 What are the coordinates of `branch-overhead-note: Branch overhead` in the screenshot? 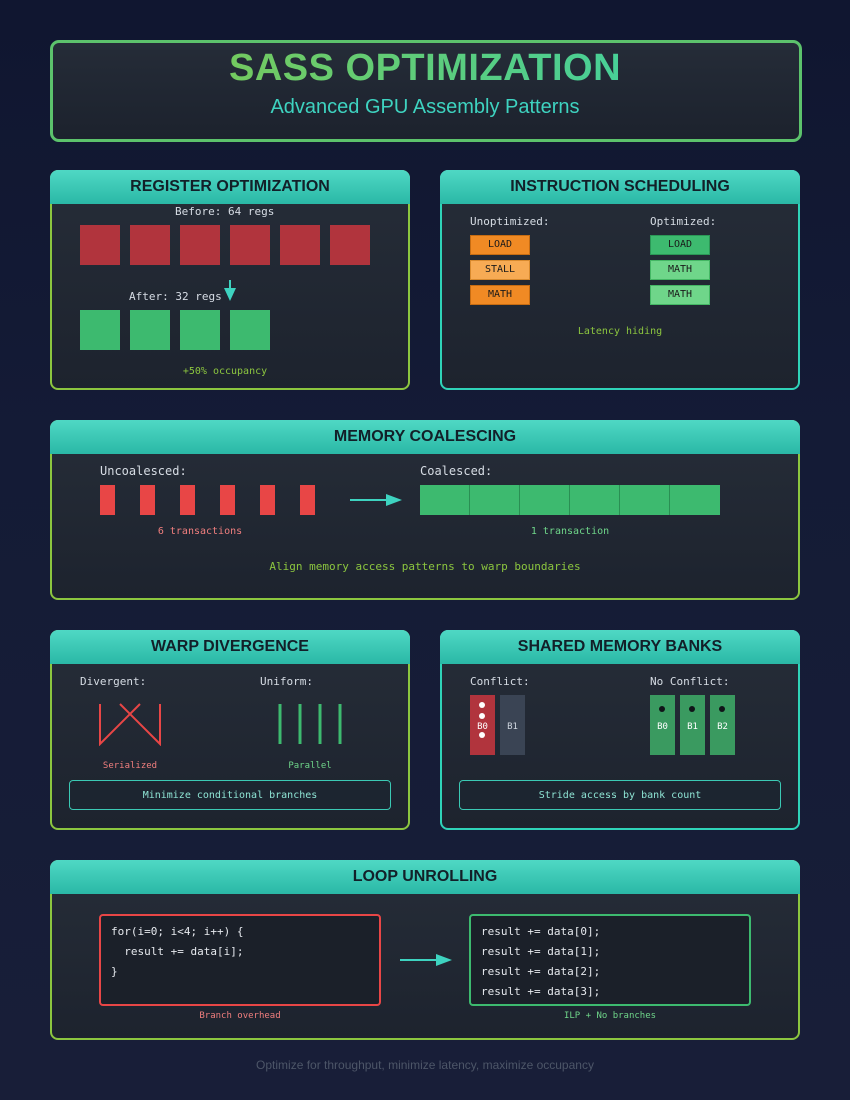 It's located at (240, 1016).